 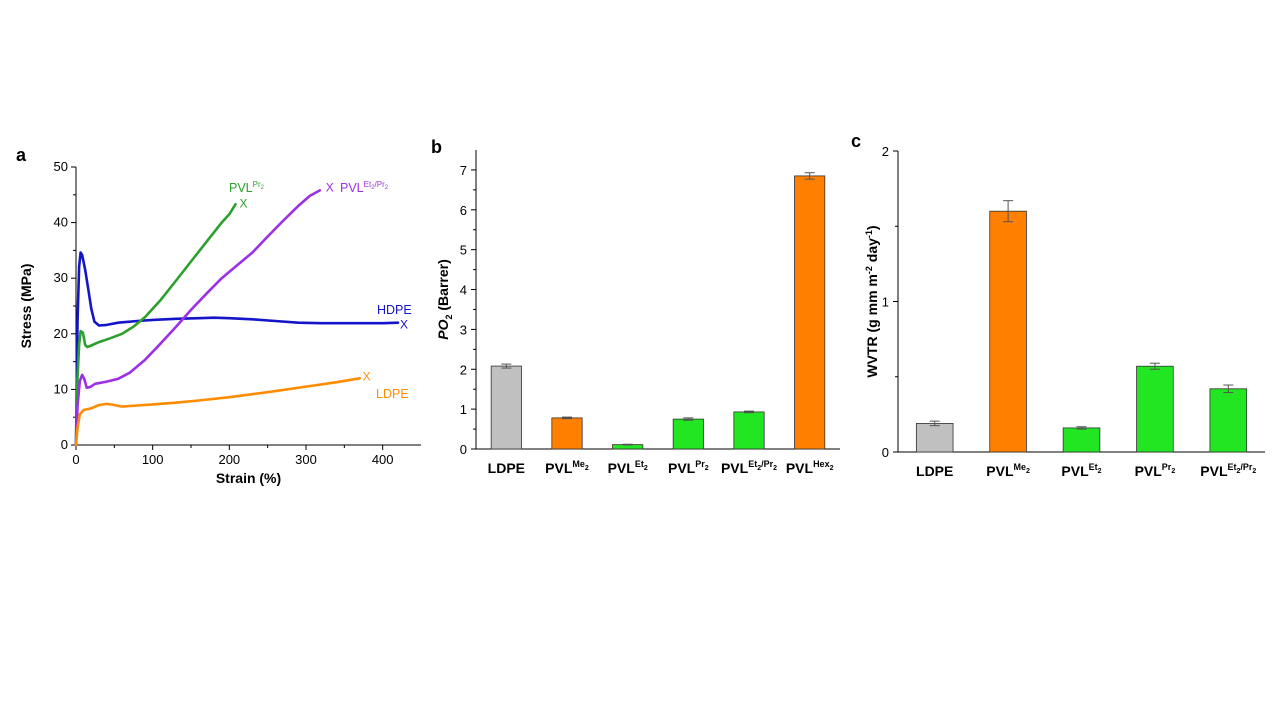 I want to click on y-tick-label: 30, so click(x=61, y=277).